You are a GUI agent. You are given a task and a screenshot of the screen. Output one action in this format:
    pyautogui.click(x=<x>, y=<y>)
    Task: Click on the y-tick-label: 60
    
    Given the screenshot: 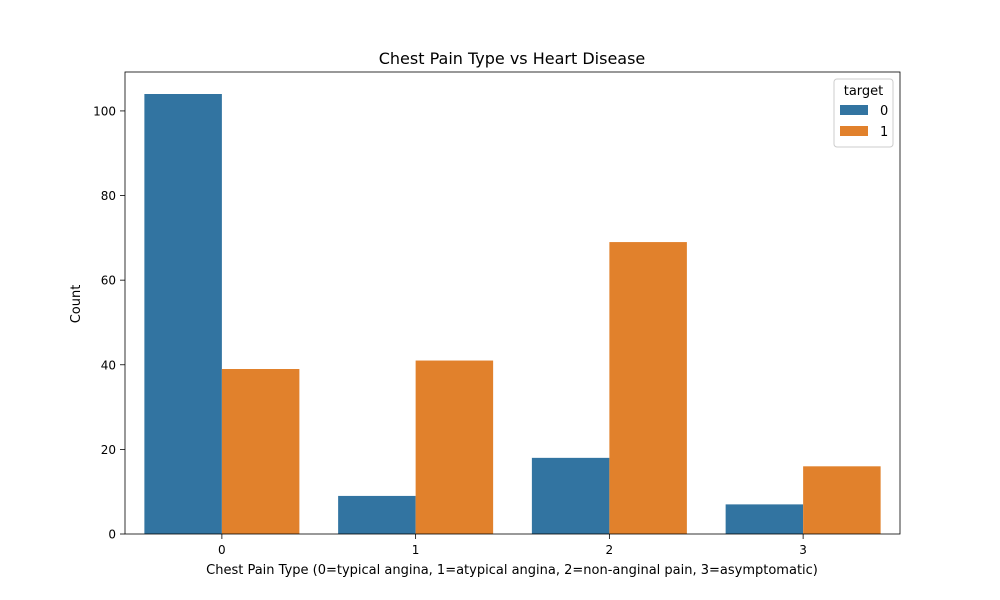 What is the action you would take?
    pyautogui.click(x=108, y=281)
    